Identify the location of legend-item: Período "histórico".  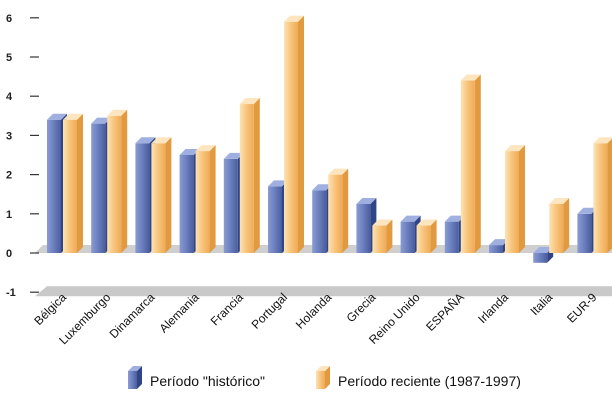
(196, 377).